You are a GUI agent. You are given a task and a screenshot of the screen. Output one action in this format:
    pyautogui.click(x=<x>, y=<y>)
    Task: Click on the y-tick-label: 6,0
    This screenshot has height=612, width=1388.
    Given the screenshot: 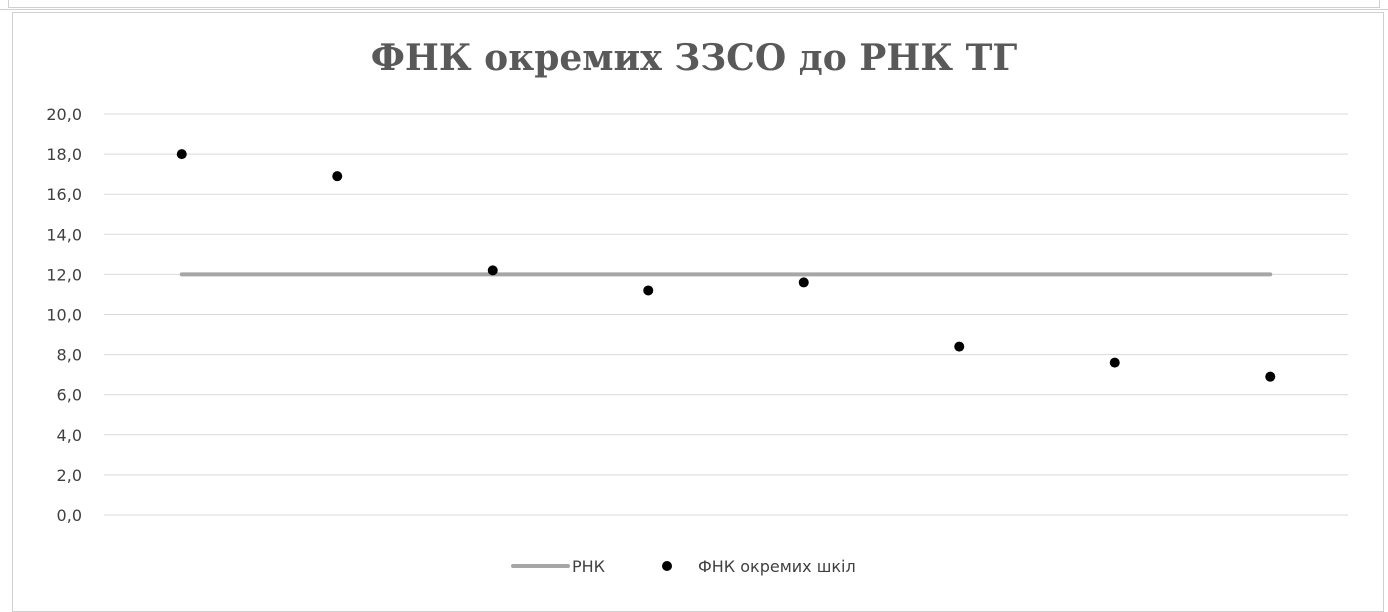 What is the action you would take?
    pyautogui.click(x=69, y=395)
    